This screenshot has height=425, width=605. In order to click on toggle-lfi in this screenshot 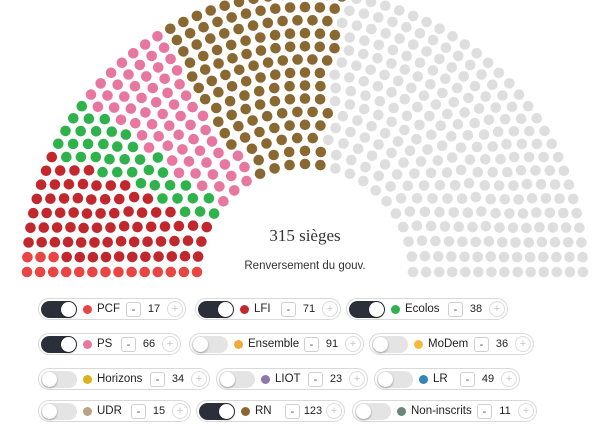, I will do `click(216, 309)`.